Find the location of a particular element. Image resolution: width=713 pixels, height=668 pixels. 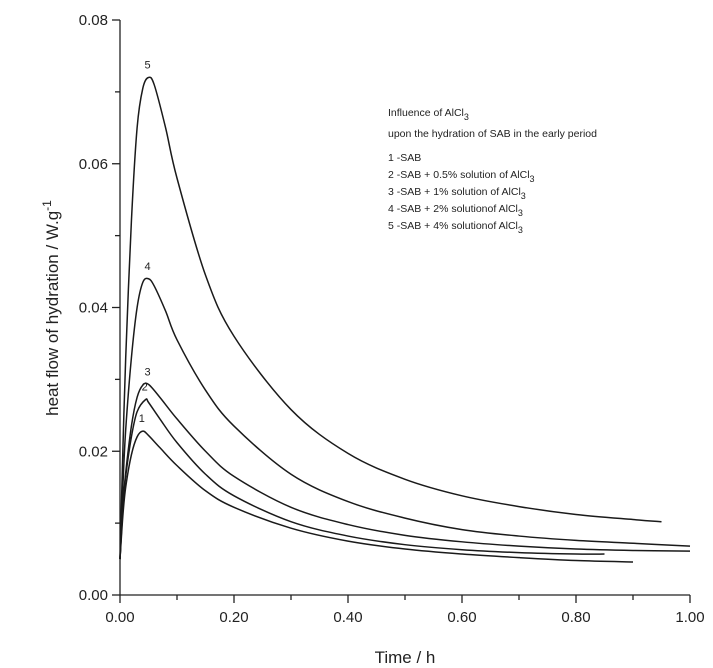

curve-label-1: 1 is located at coordinates (142, 419).